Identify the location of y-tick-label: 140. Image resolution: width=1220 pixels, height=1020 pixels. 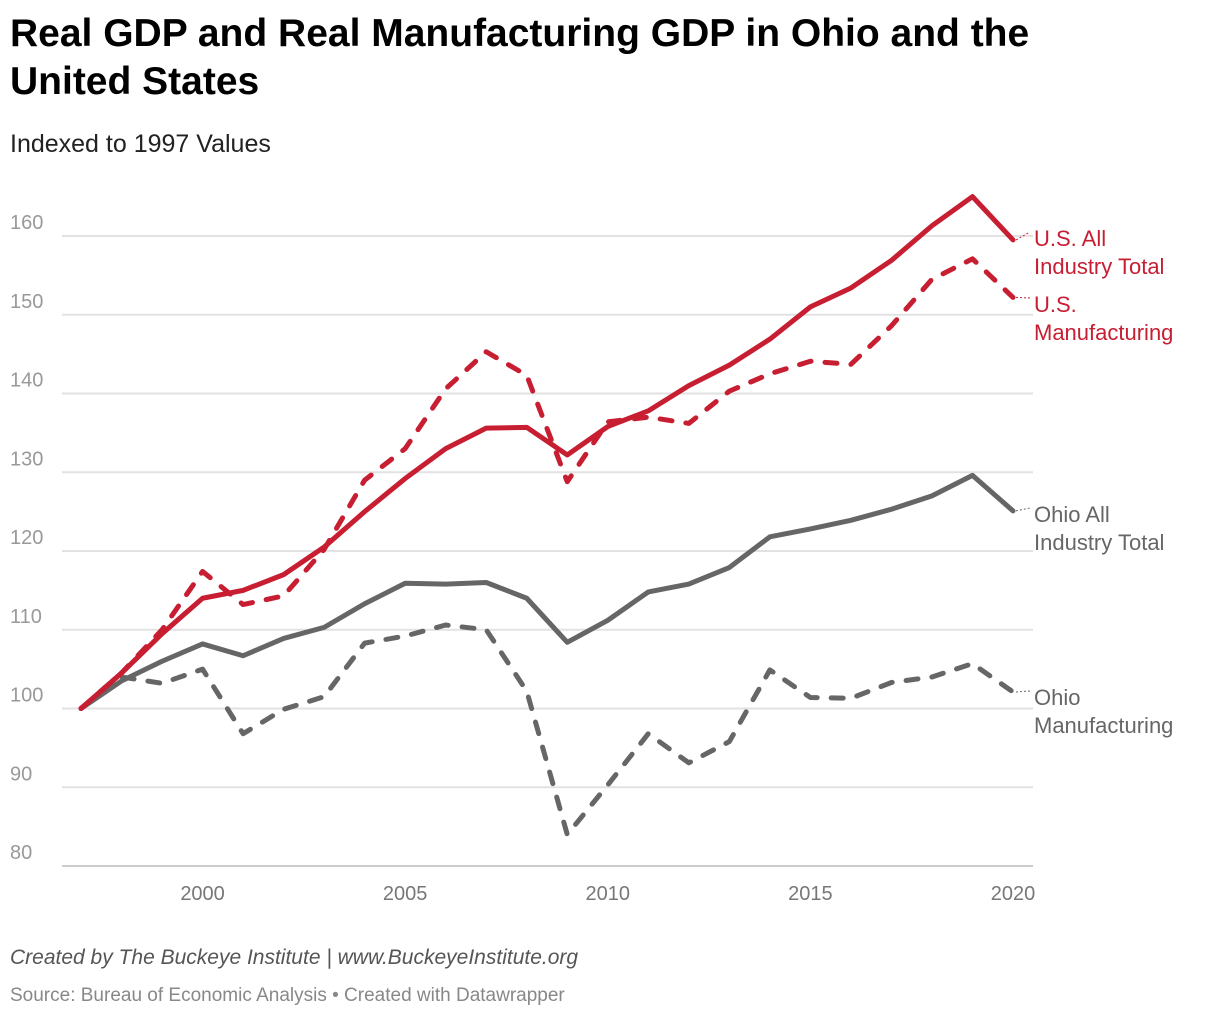
(26, 381).